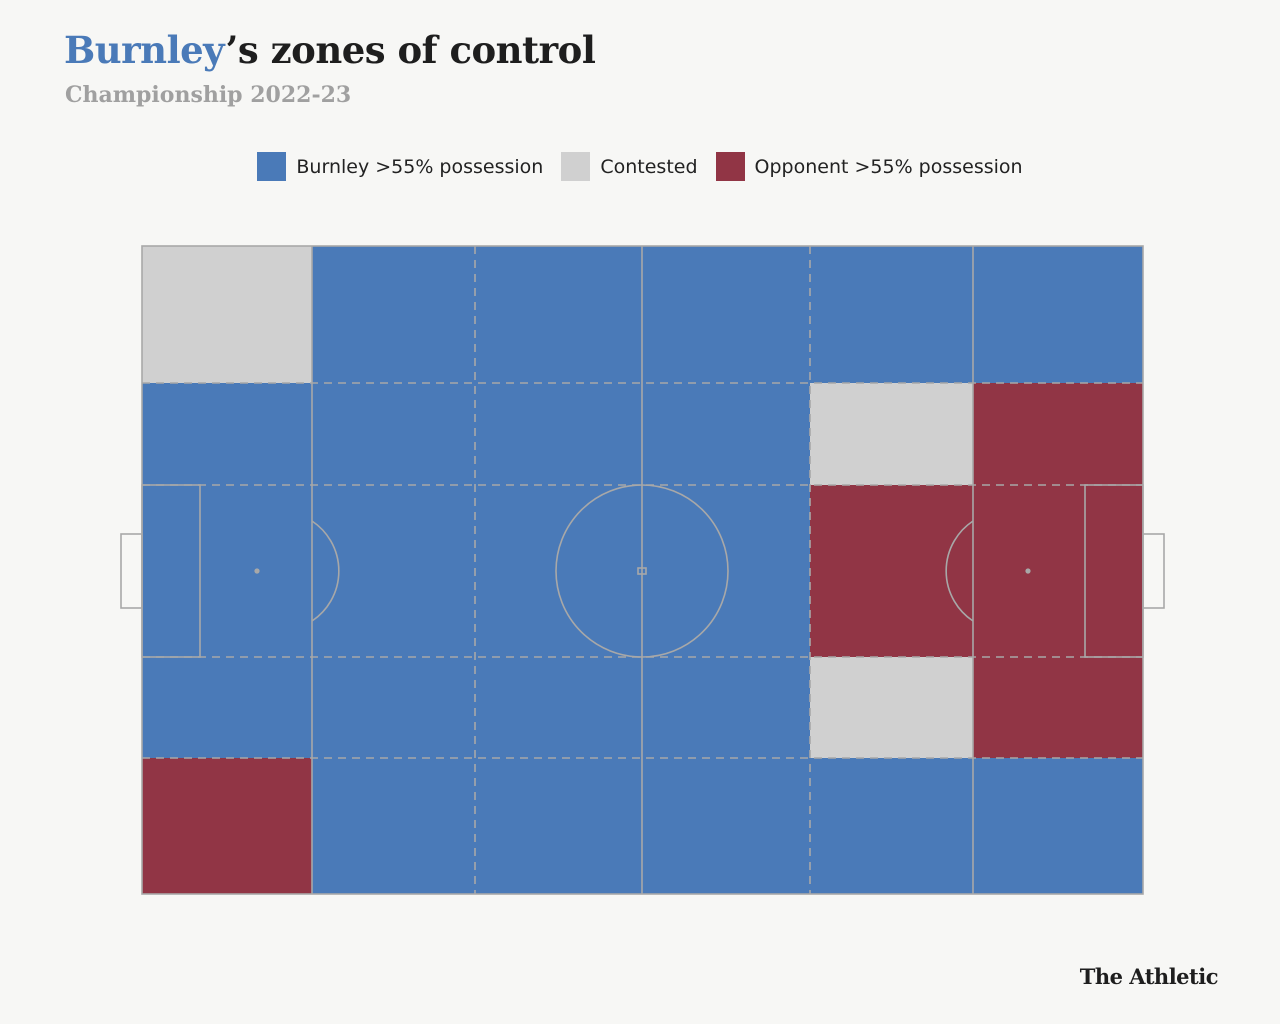 The width and height of the screenshot is (1280, 1024). I want to click on zone-cell-r2-c1, so click(393, 571).